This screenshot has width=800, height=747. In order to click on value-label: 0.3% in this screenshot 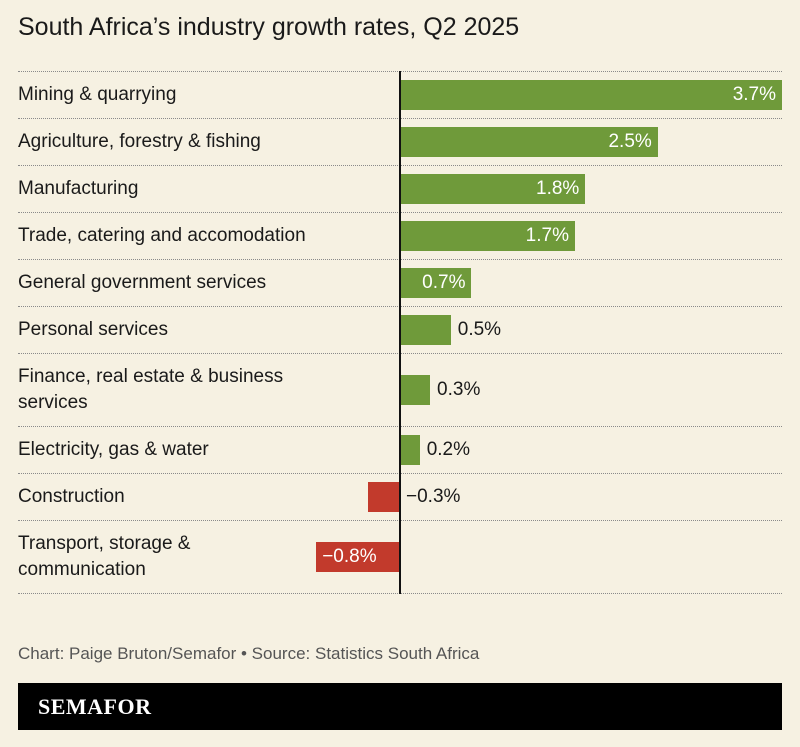, I will do `click(459, 389)`.